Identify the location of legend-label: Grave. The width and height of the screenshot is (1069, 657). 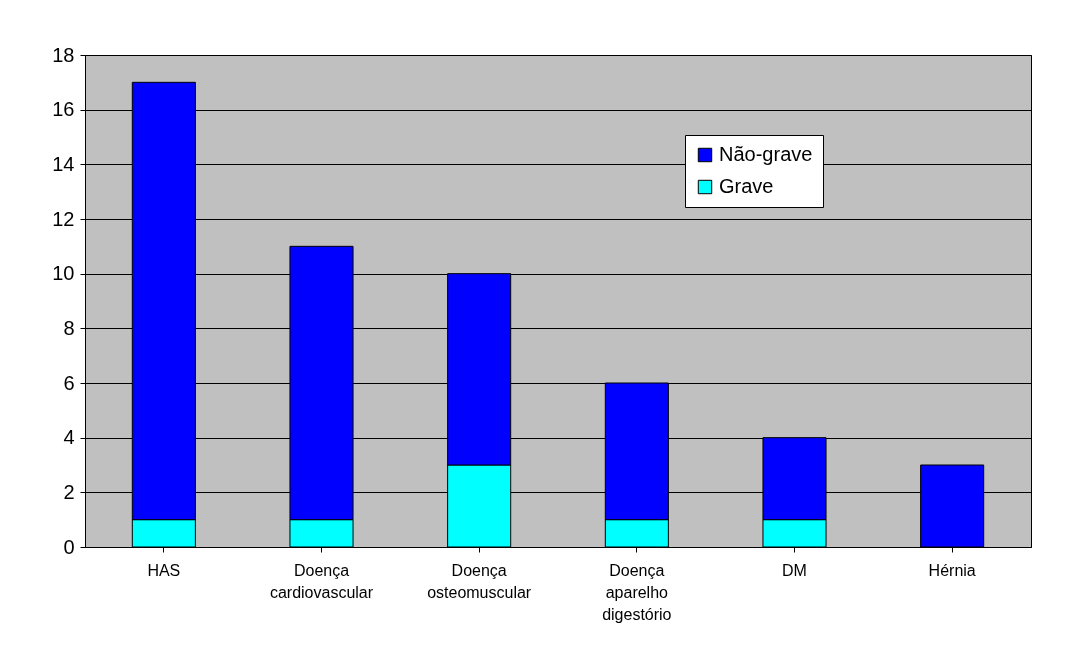
(746, 186).